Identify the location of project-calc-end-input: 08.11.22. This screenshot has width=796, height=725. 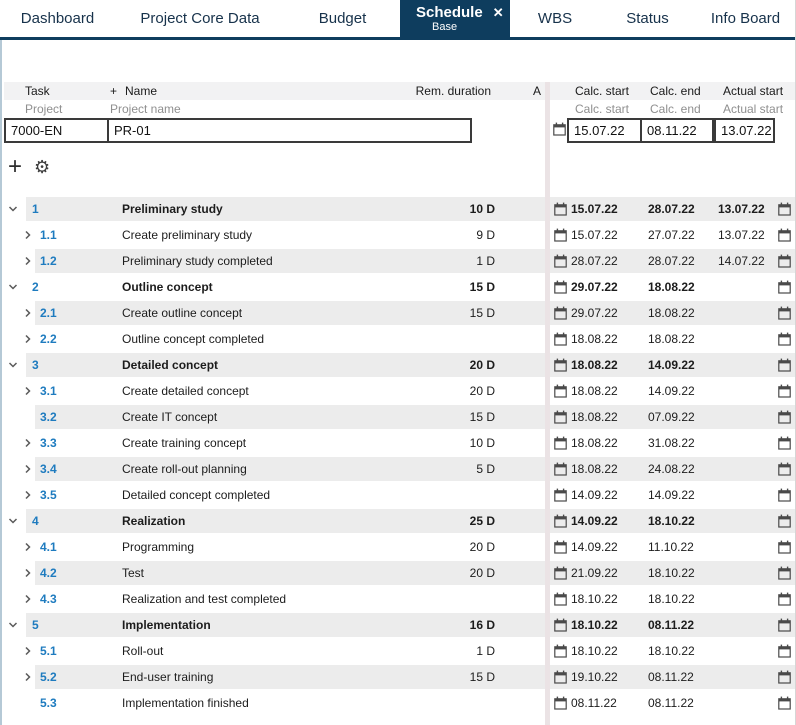
(677, 130).